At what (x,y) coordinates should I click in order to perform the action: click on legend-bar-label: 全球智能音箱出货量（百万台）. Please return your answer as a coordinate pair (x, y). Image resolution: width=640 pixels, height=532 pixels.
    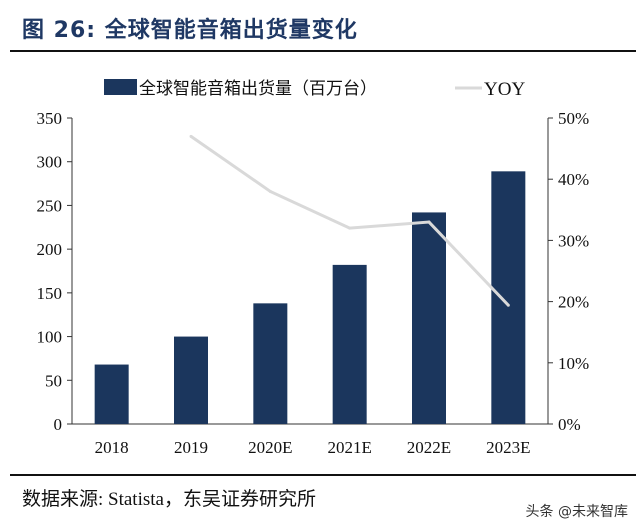
    Looking at the image, I should click on (258, 88).